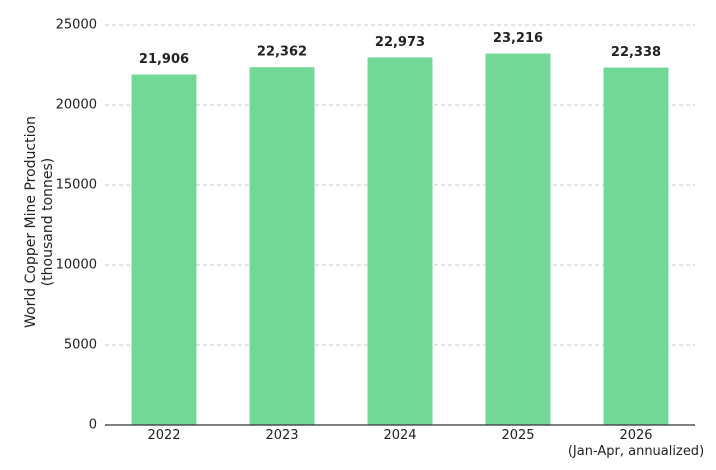 This screenshot has width=716, height=470. Describe the element at coordinates (76, 185) in the screenshot. I see `y-tick-label: 15000` at that location.